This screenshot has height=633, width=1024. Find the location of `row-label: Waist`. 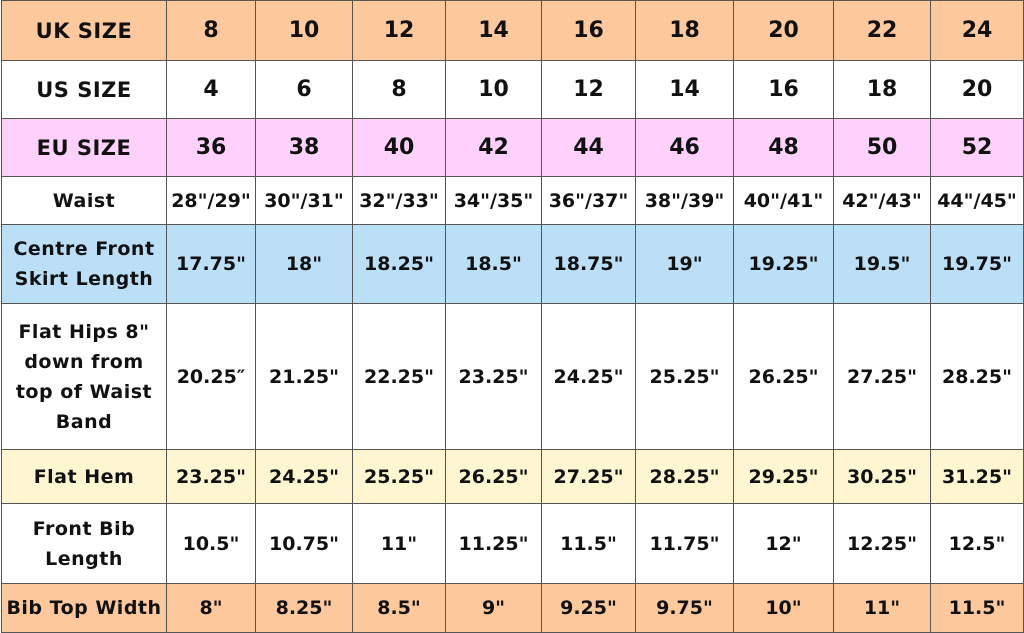

row-label: Waist is located at coordinates (84, 200).